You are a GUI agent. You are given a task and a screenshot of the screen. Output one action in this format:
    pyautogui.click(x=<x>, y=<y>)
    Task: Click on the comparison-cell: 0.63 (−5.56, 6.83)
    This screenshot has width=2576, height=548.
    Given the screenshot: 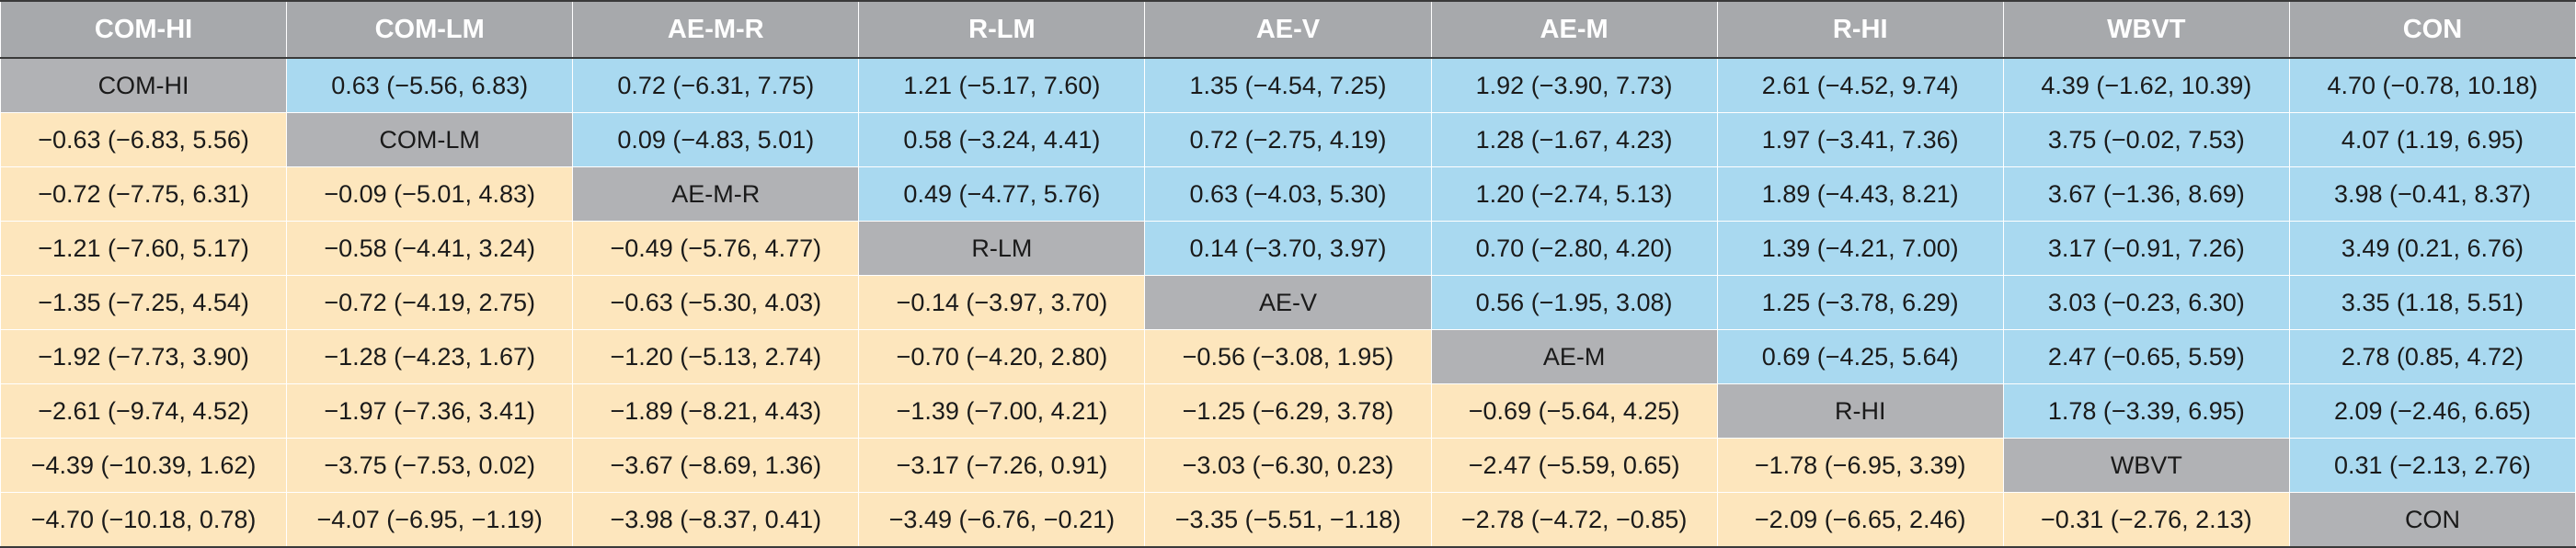 What is the action you would take?
    pyautogui.click(x=430, y=85)
    